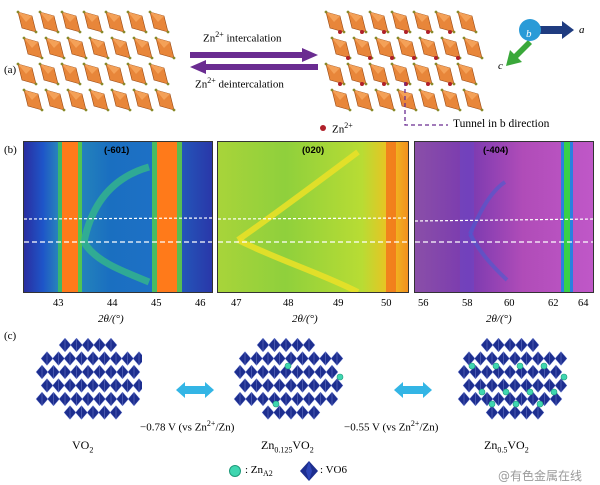 Image resolution: width=600 pixels, height=485 pixels. Describe the element at coordinates (111, 319) in the screenshot. I see `x-axis-title-601: 2θ/(°)` at that location.